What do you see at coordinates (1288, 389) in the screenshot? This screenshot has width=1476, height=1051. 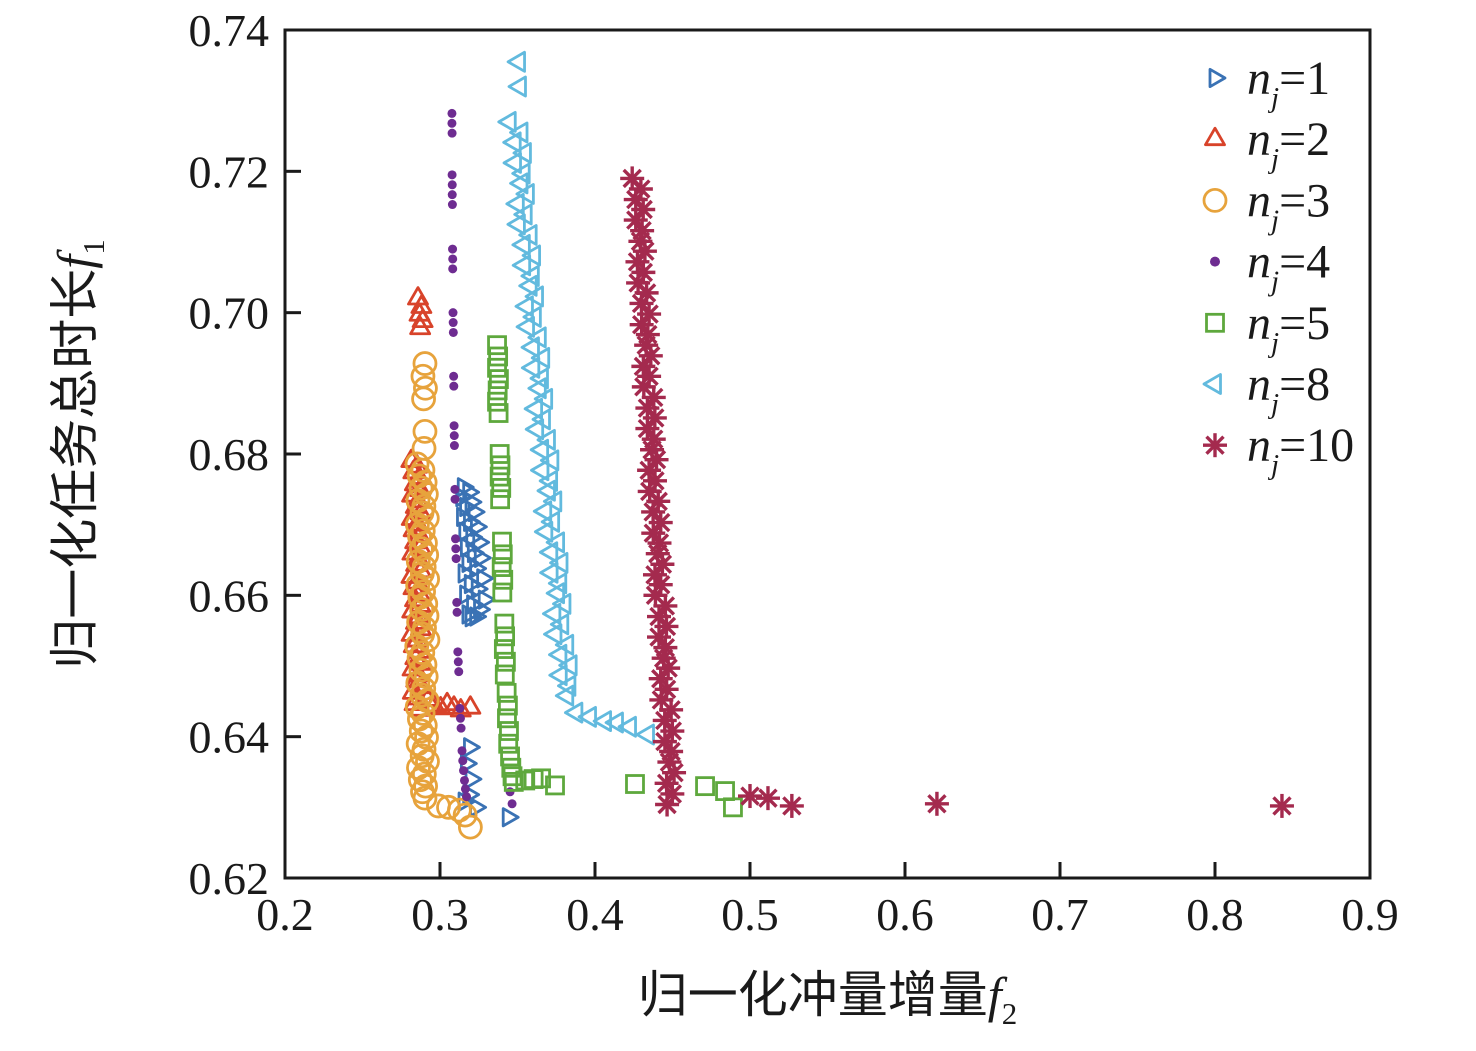 I see `legend-label: nj=8` at bounding box center [1288, 389].